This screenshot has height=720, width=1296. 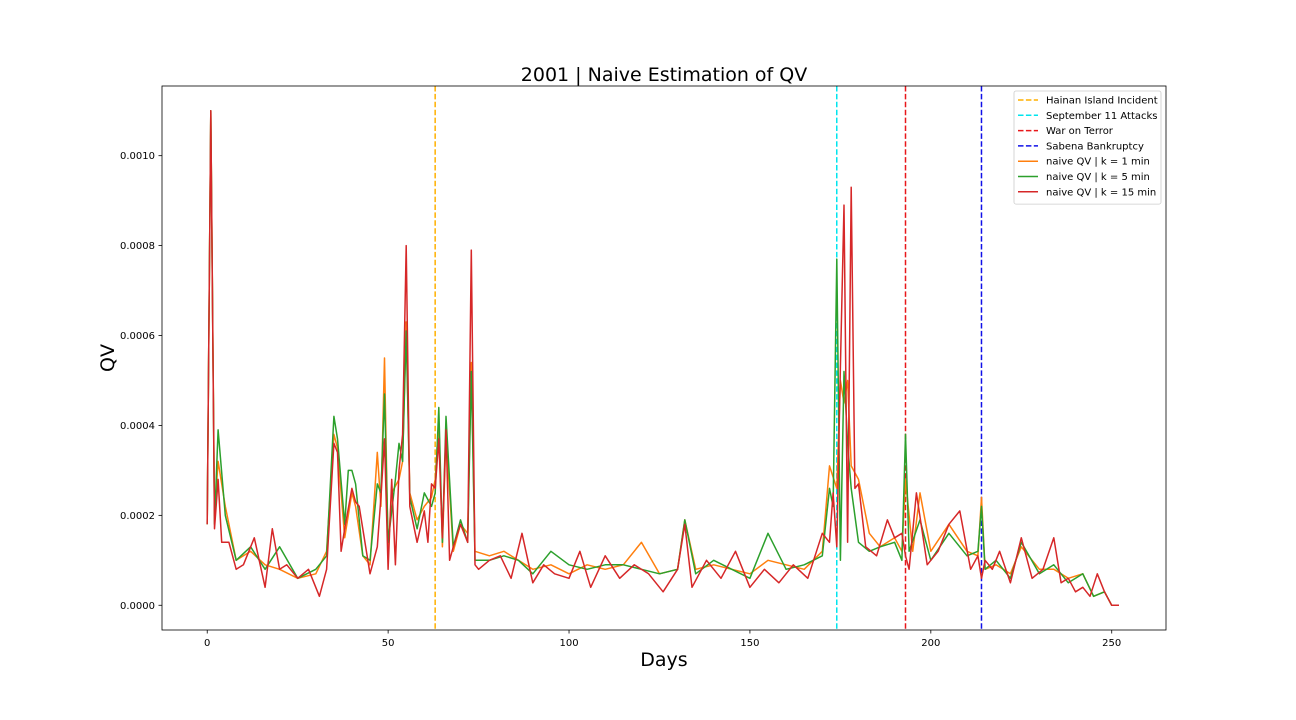 What do you see at coordinates (137, 516) in the screenshot?
I see `y-tick-label: 0.0002` at bounding box center [137, 516].